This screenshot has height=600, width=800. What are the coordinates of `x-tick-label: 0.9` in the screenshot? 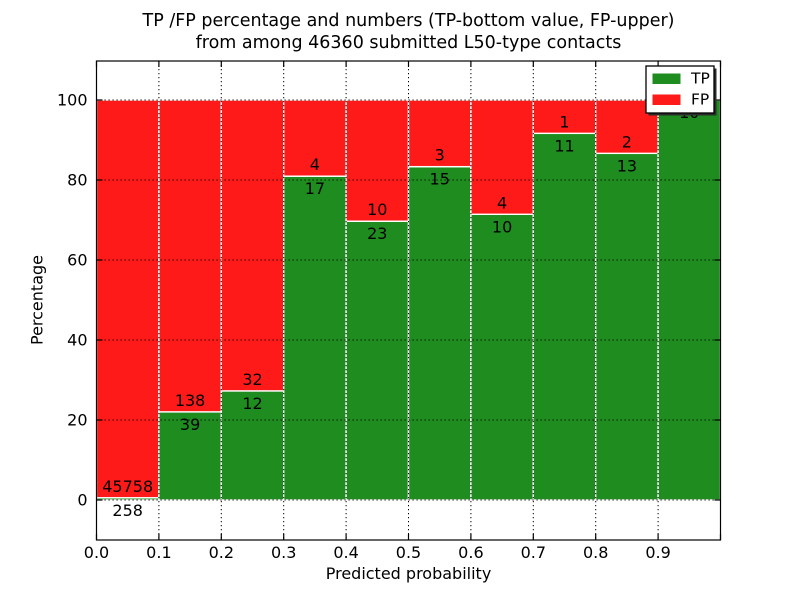 It's located at (657, 552).